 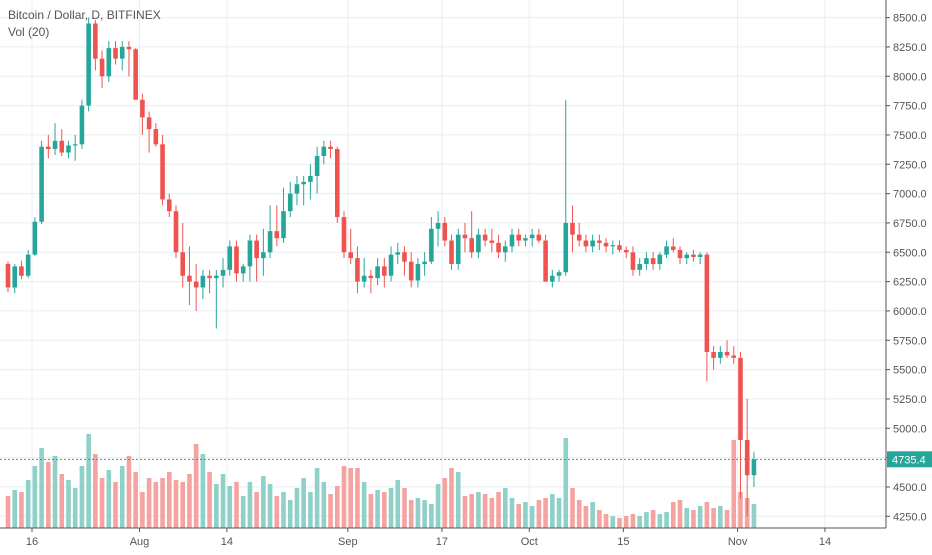 What do you see at coordinates (910, 195) in the screenshot?
I see `price-tick-label: 7000.0` at bounding box center [910, 195].